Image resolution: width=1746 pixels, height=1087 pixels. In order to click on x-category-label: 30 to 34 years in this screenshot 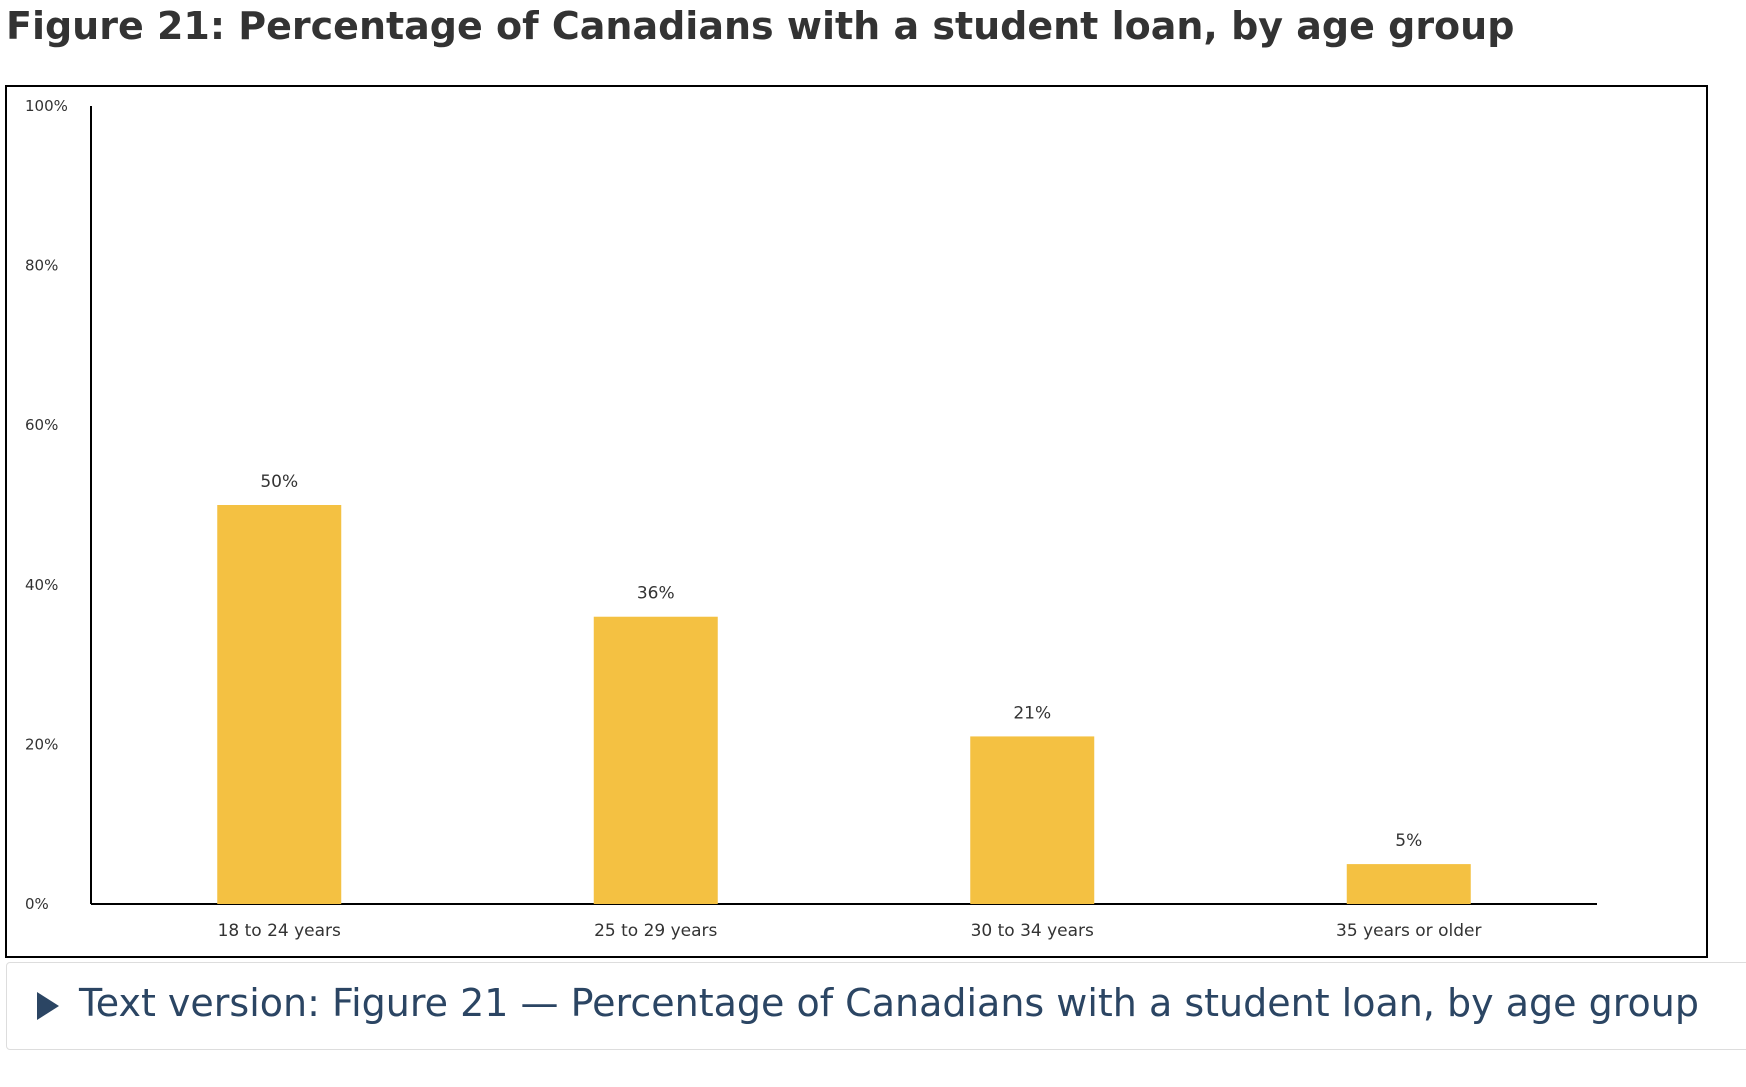, I will do `click(1032, 931)`.